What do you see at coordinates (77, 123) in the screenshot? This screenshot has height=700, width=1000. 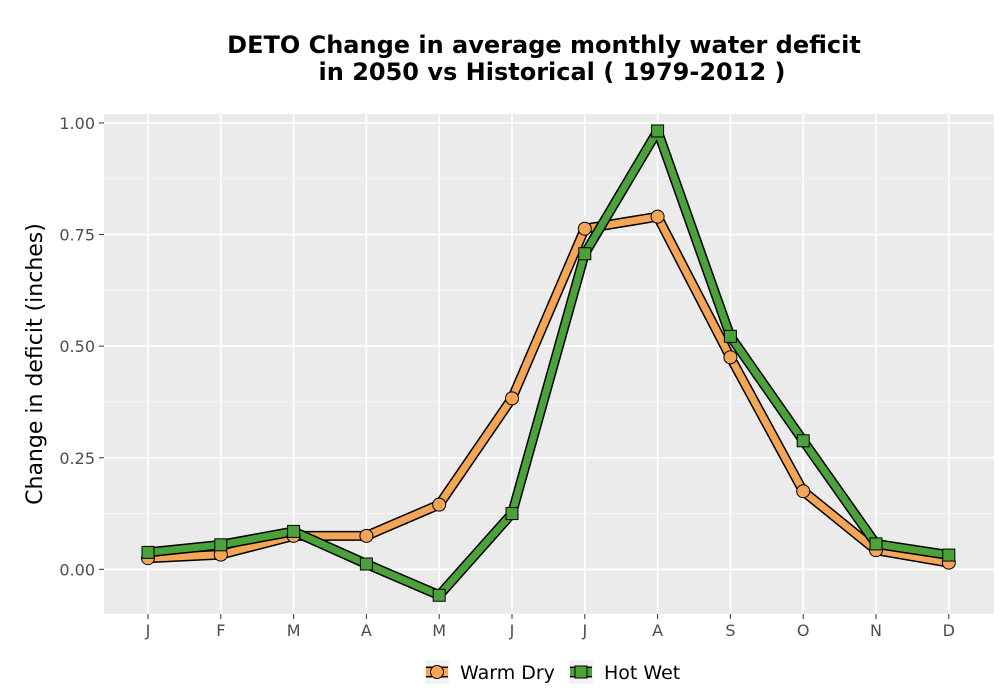 I see `y-tick-label: 1.00` at bounding box center [77, 123].